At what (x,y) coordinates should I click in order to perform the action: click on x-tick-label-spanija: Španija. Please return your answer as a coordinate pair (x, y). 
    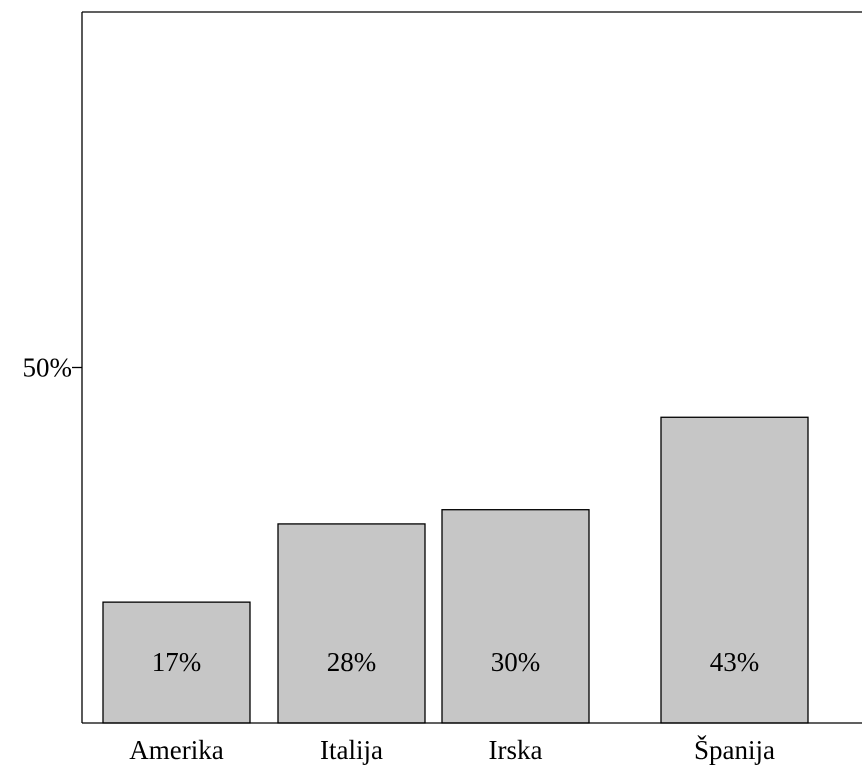
    Looking at the image, I should click on (734, 750).